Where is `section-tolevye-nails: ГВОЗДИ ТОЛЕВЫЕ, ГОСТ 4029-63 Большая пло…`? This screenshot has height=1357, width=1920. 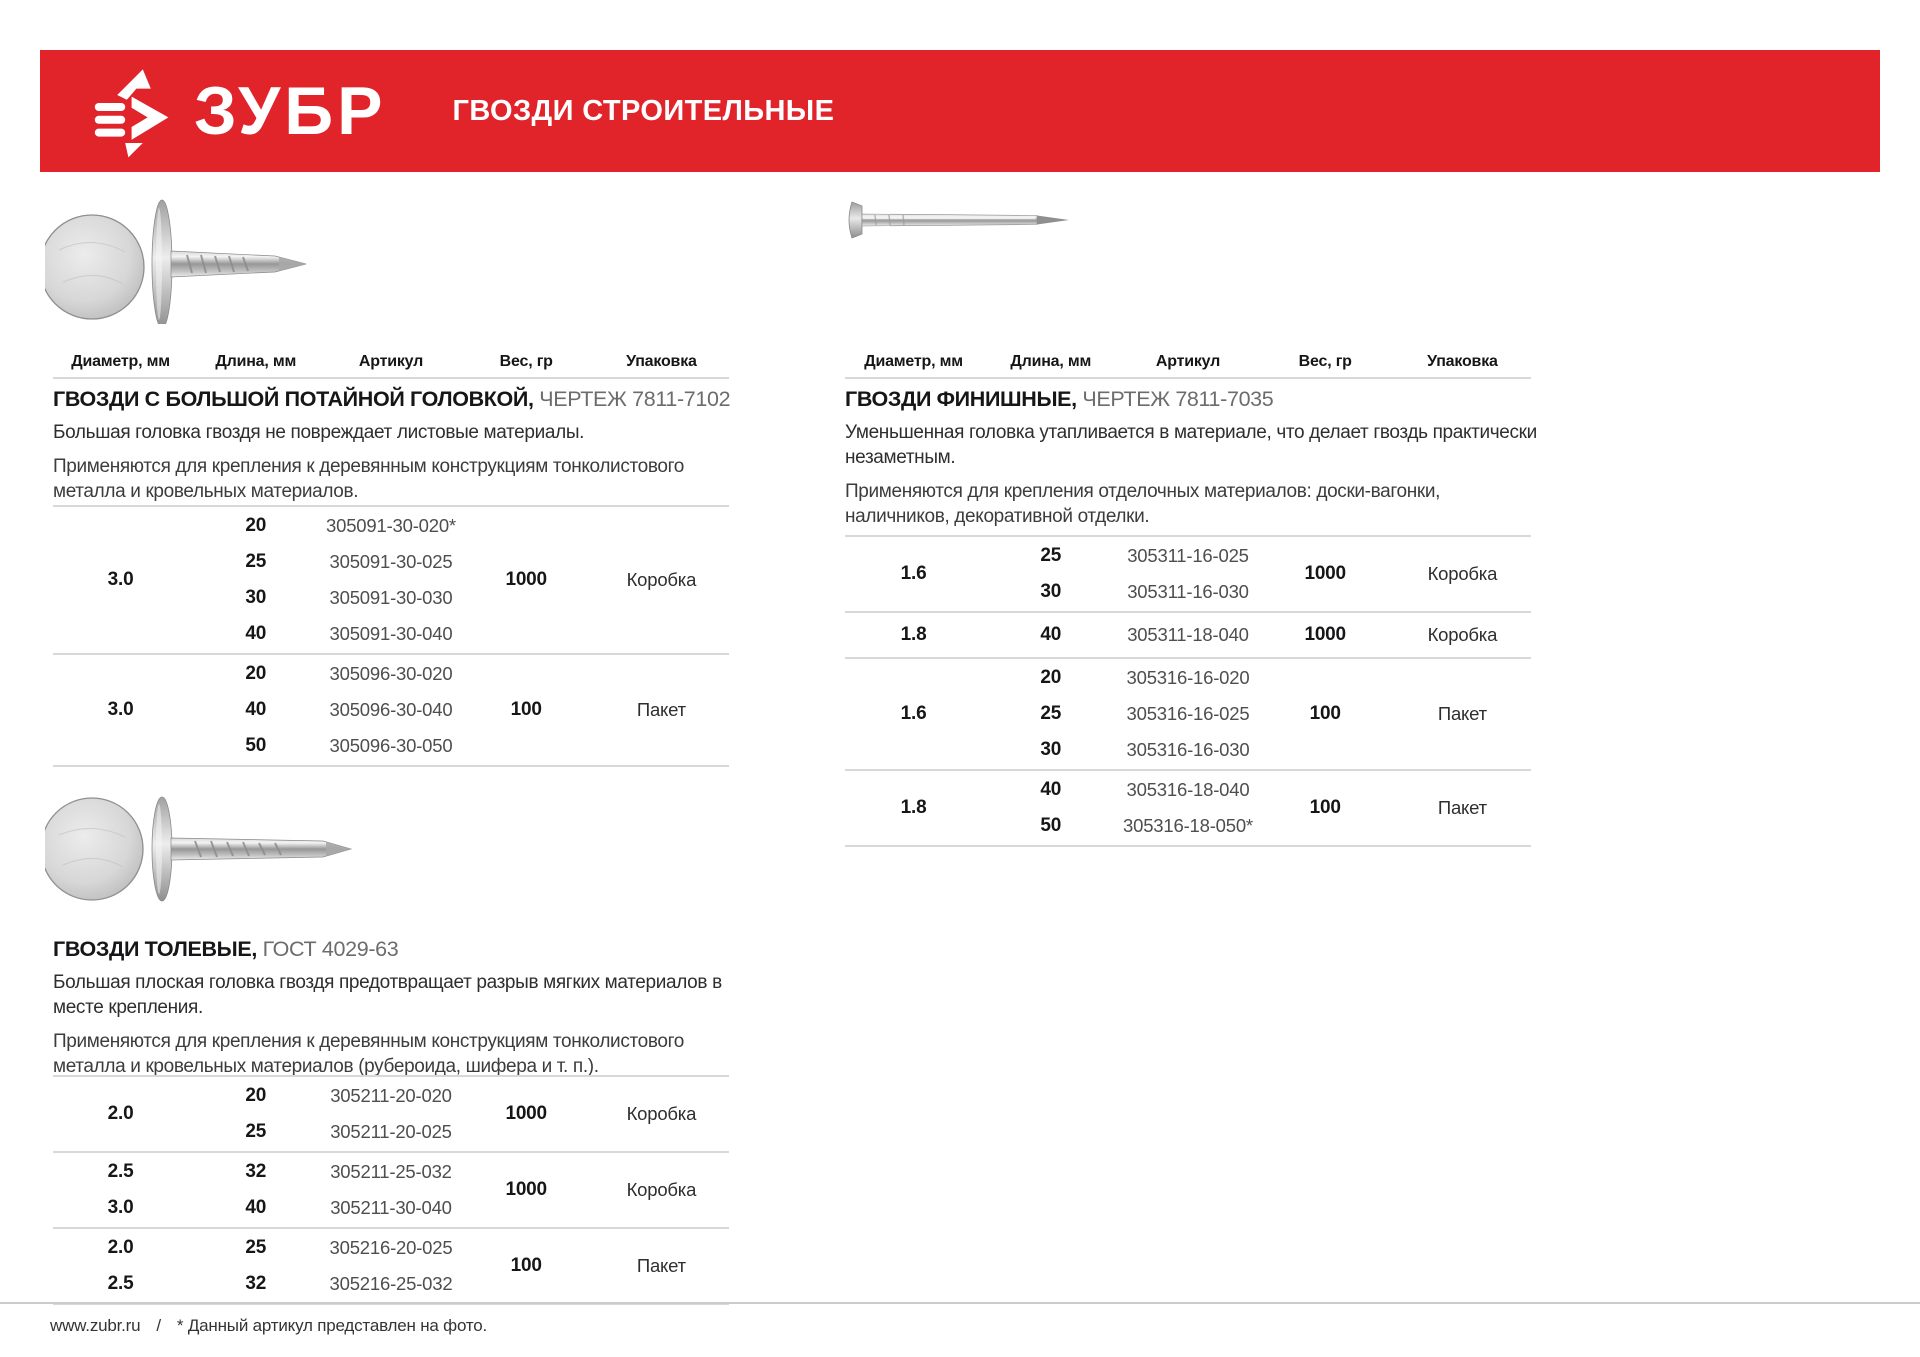 section-tolevye-nails: ГВОЗДИ ТОЛЕВЫЕ, ГОСТ 4029-63 Большая пло… is located at coordinates (393, 1008).